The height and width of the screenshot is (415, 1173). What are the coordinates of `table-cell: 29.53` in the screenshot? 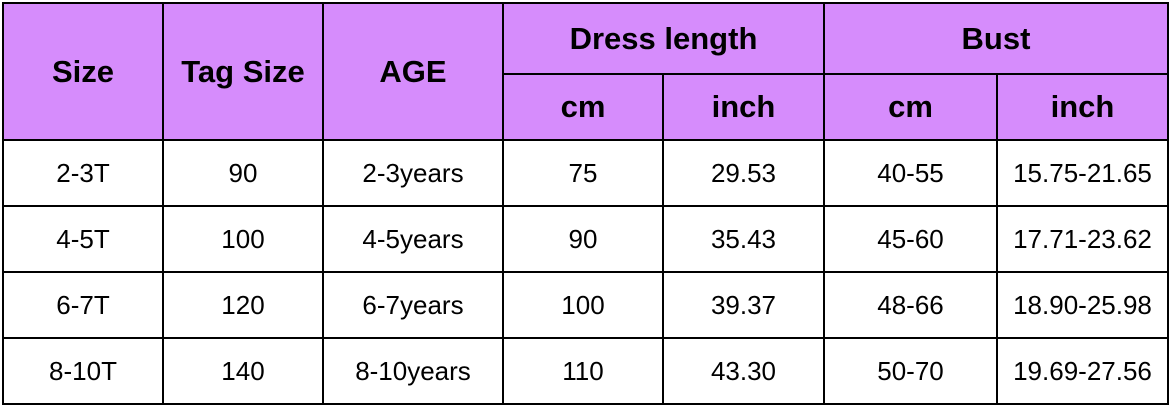 It's located at (743, 173).